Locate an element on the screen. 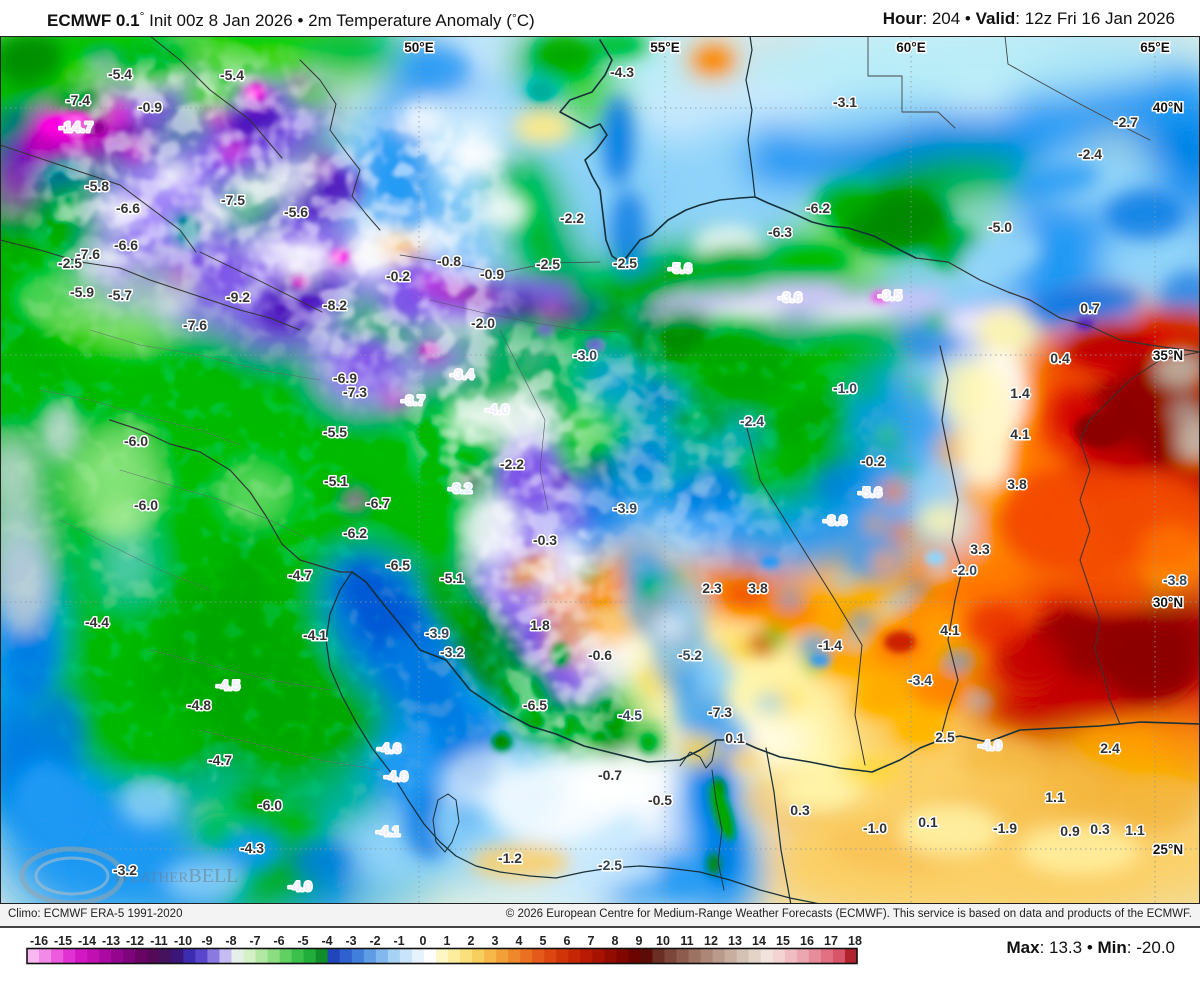 Image resolution: width=1200 pixels, height=985 pixels. svg-text: -6.6 is located at coordinates (126, 245).